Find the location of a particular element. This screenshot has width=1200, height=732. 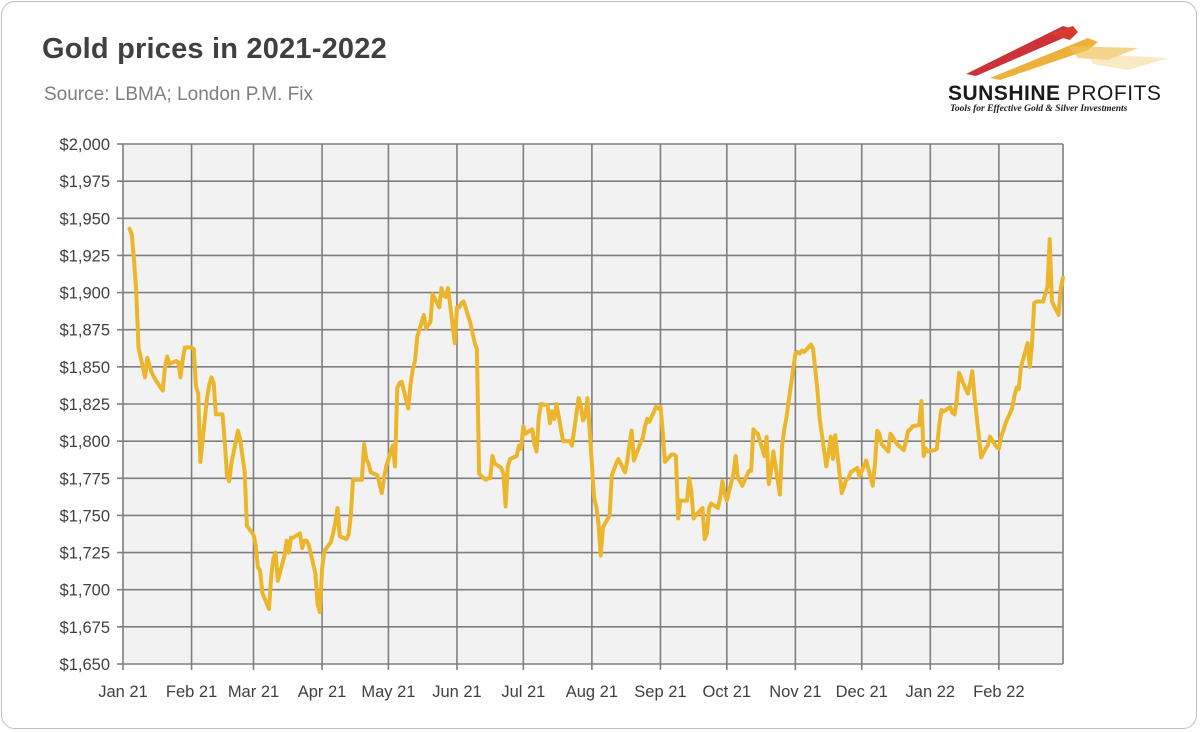

x-tick-label: Feb 22 is located at coordinates (998, 692).